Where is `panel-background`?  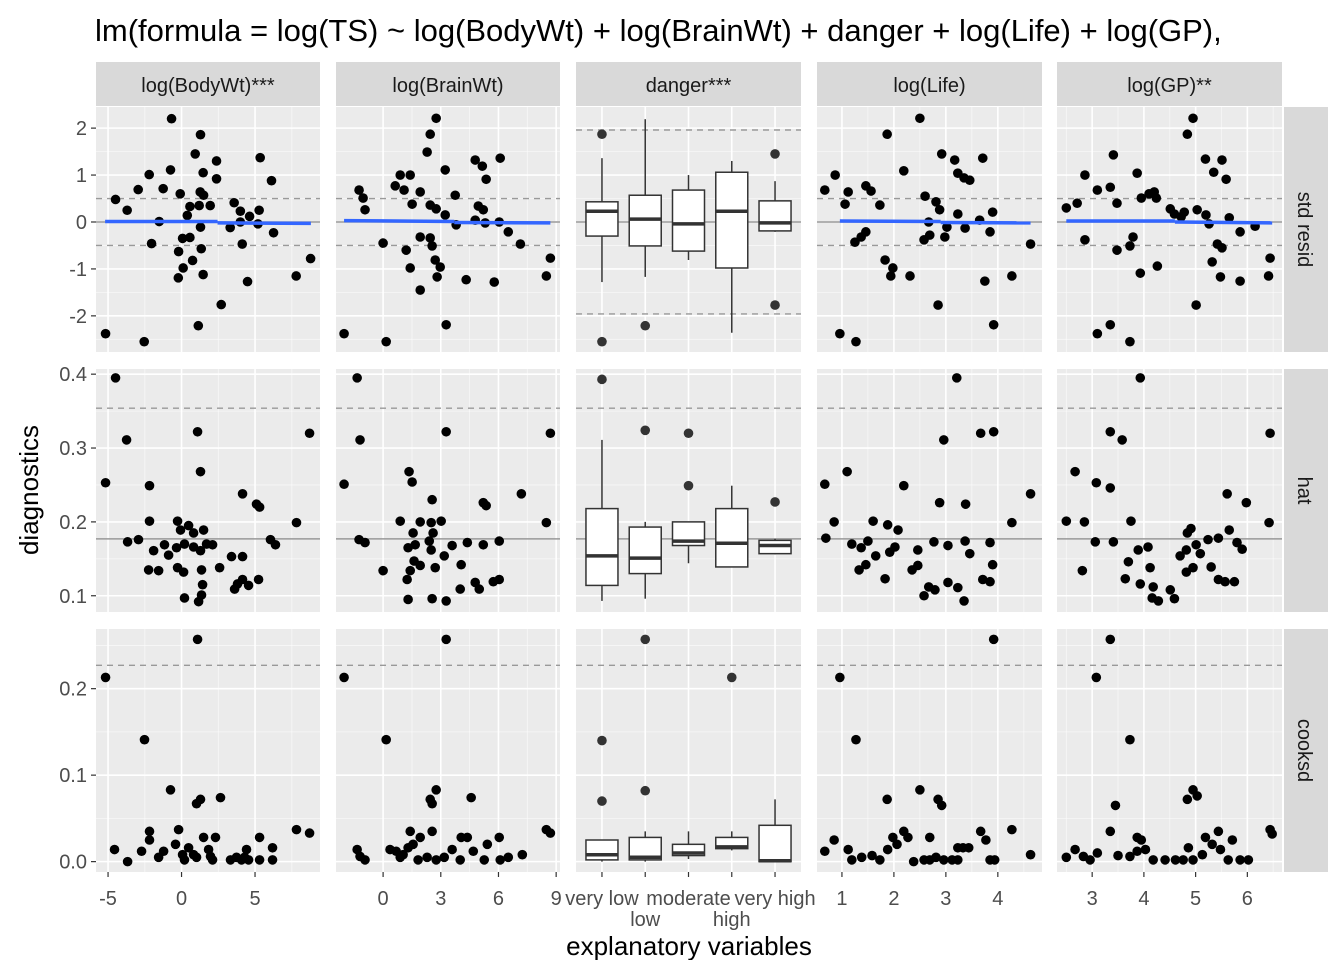
panel-background is located at coordinates (929, 750).